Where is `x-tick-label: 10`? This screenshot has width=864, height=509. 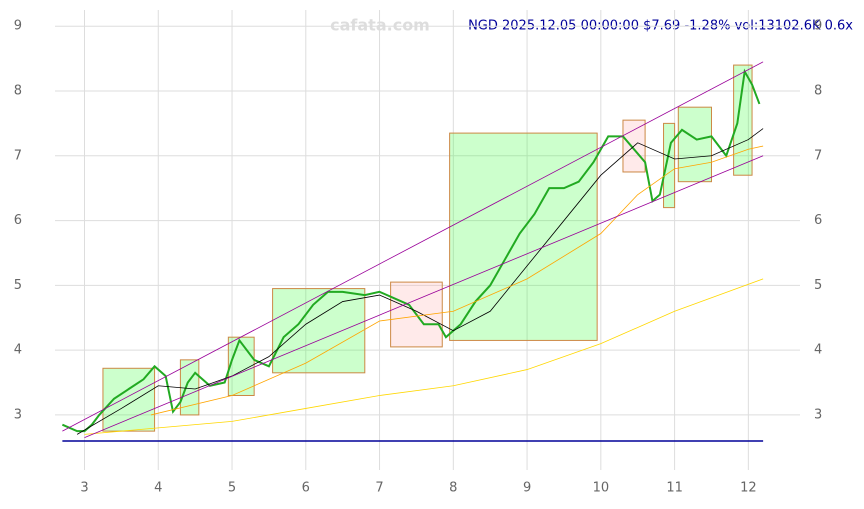
x-tick-label: 10 is located at coordinates (601, 488).